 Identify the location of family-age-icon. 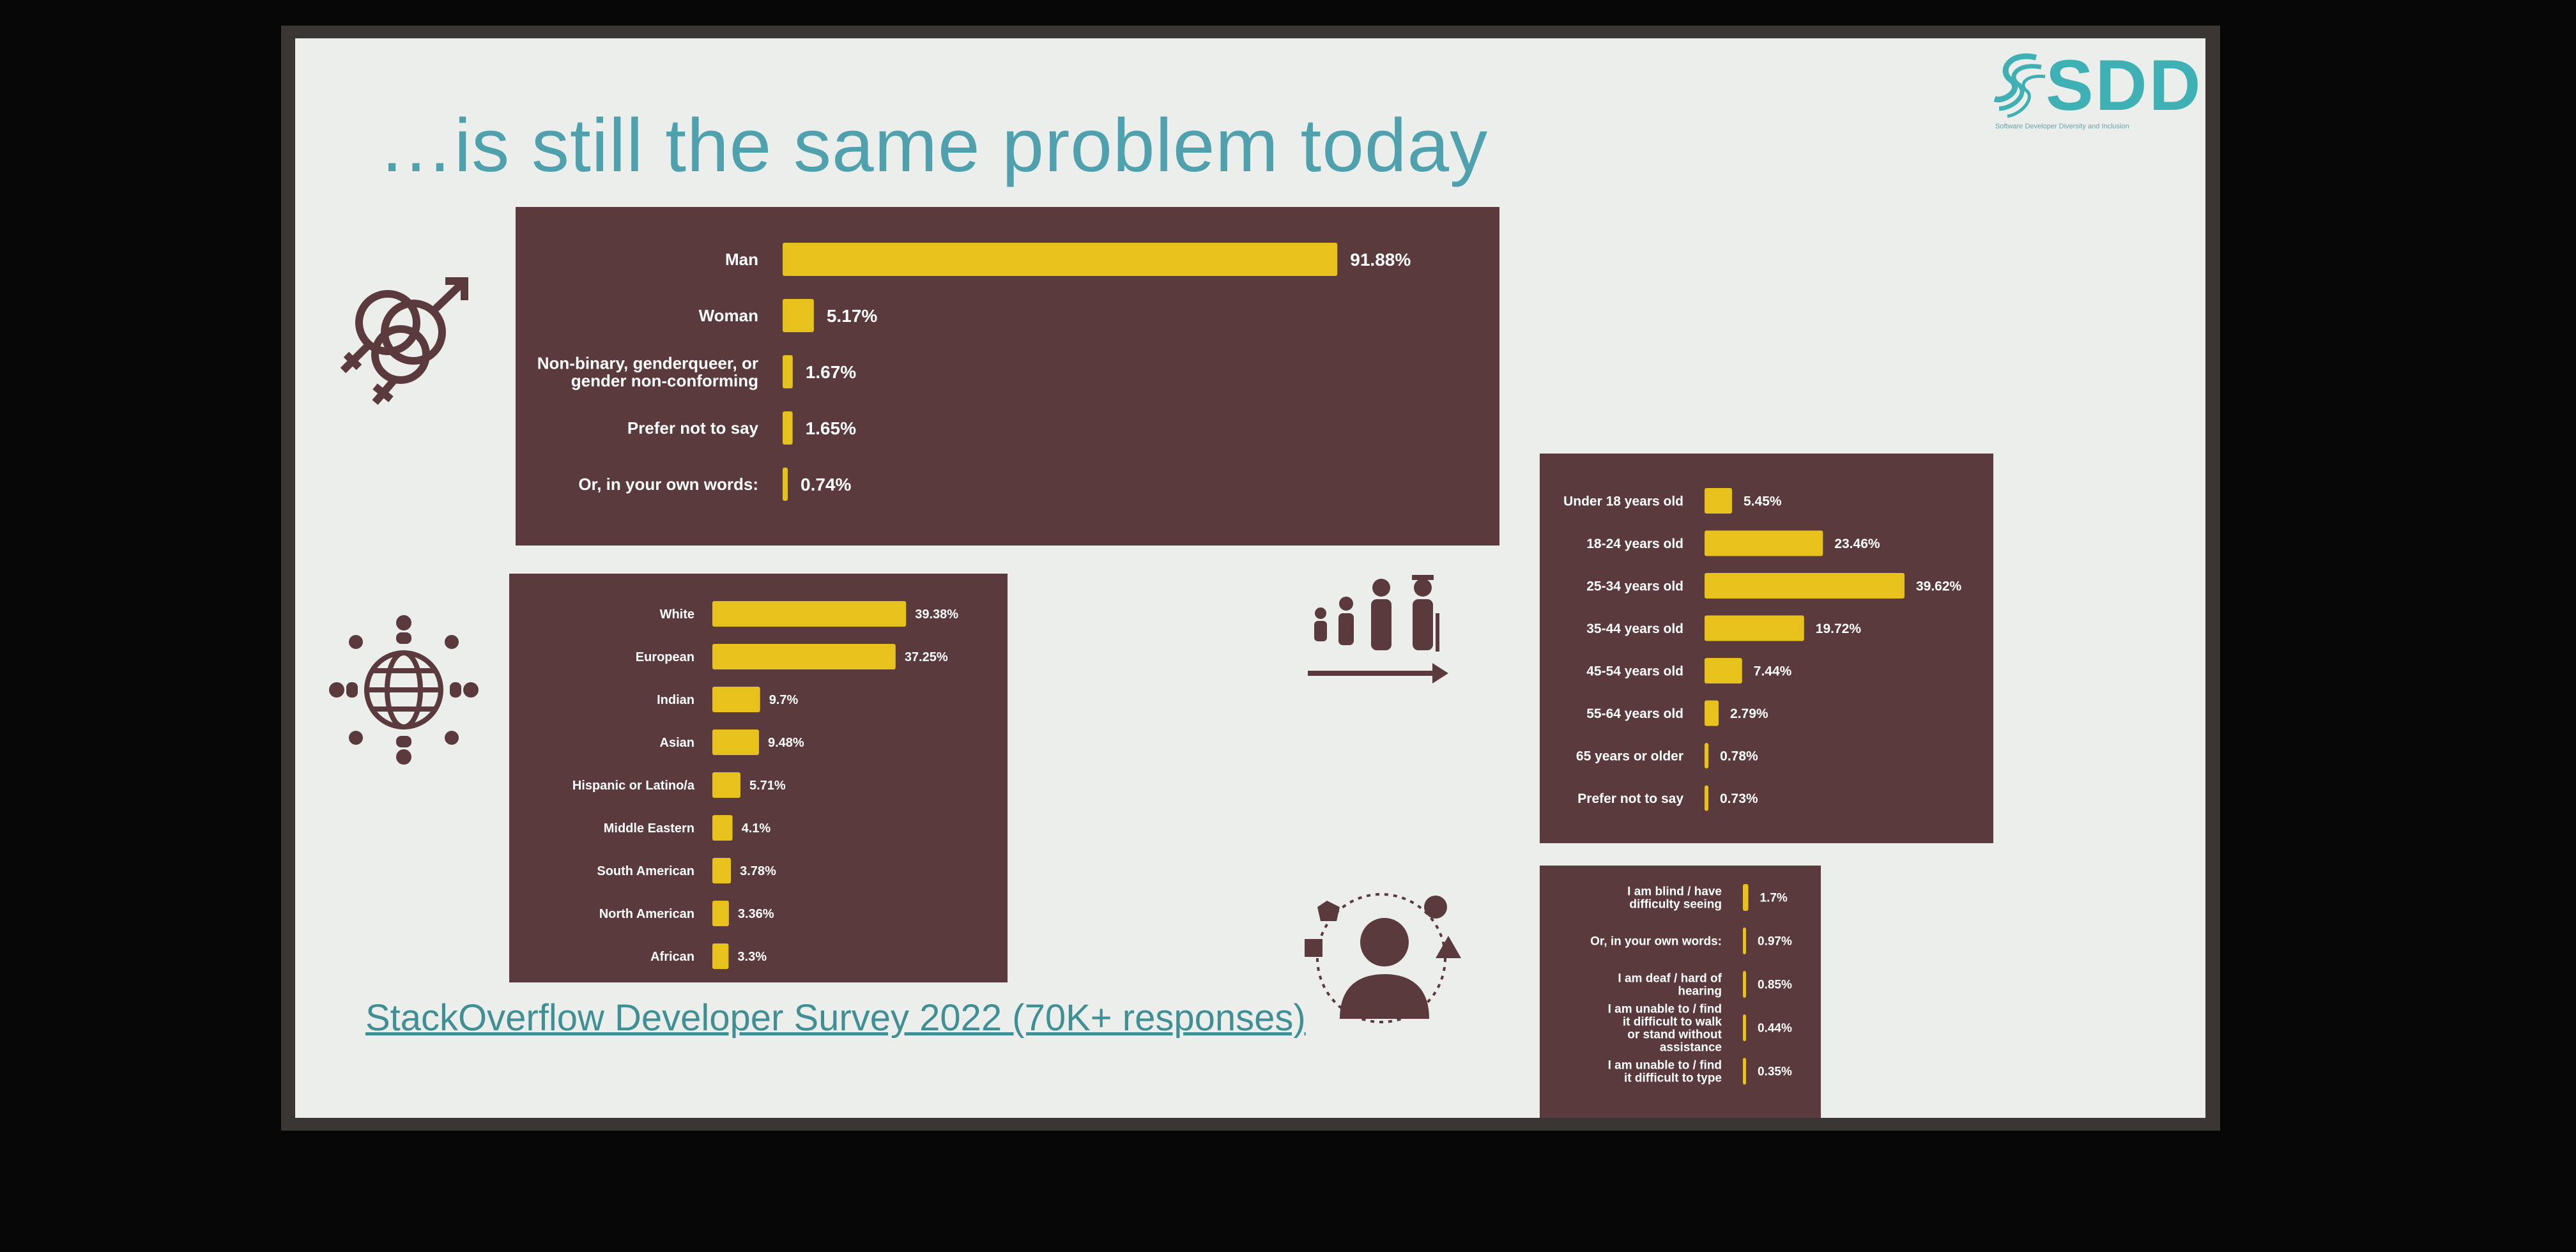
(1378, 629).